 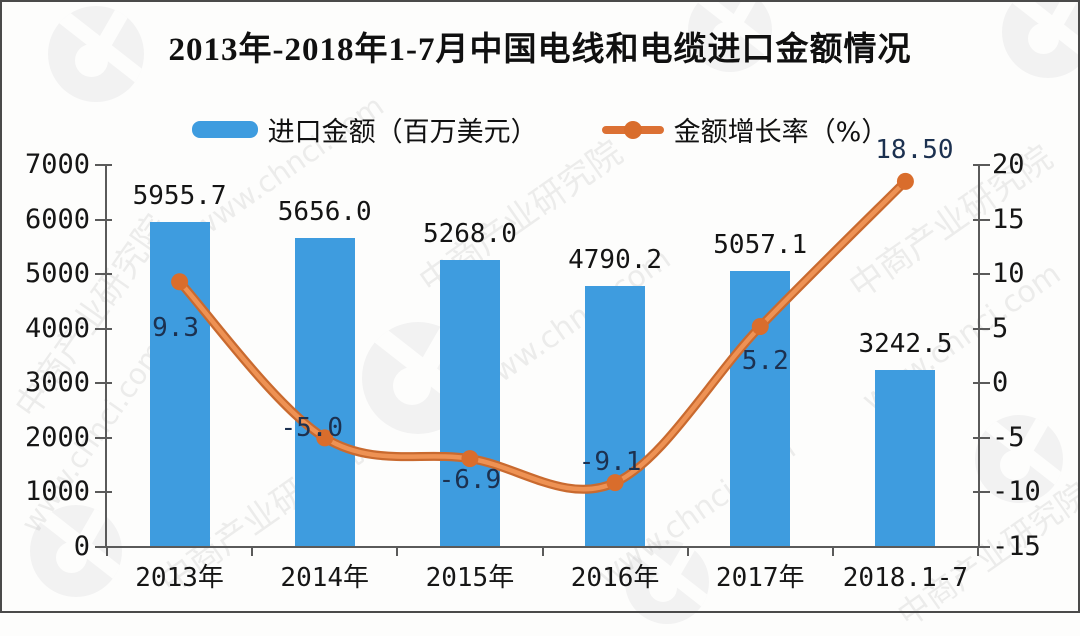 What do you see at coordinates (905, 344) in the screenshot?
I see `bar-value-label: 3242.5` at bounding box center [905, 344].